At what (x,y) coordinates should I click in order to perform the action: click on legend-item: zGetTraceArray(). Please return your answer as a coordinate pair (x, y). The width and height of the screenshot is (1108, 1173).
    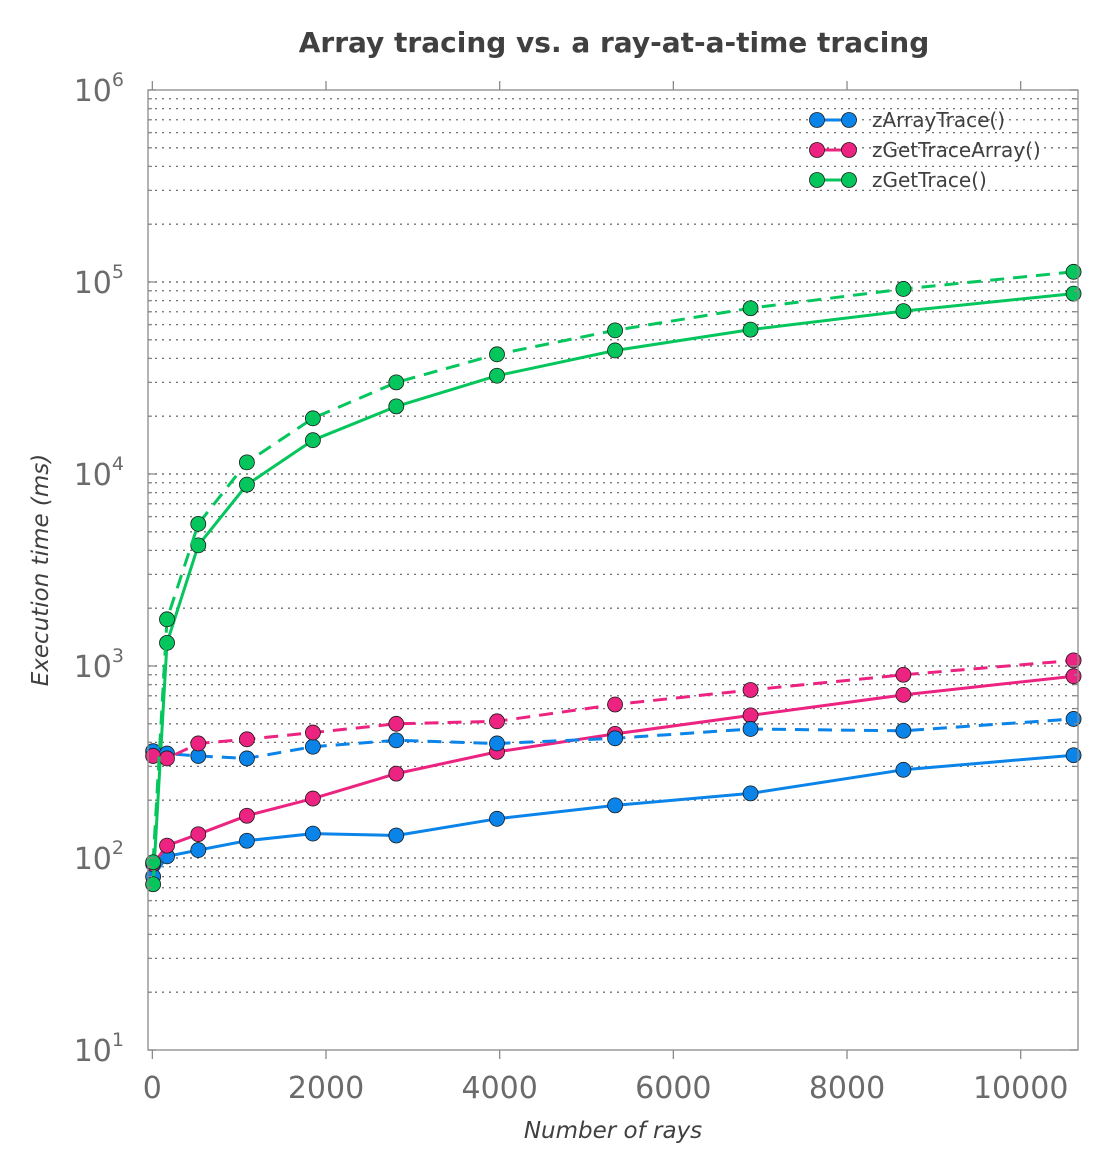
    Looking at the image, I should click on (925, 150).